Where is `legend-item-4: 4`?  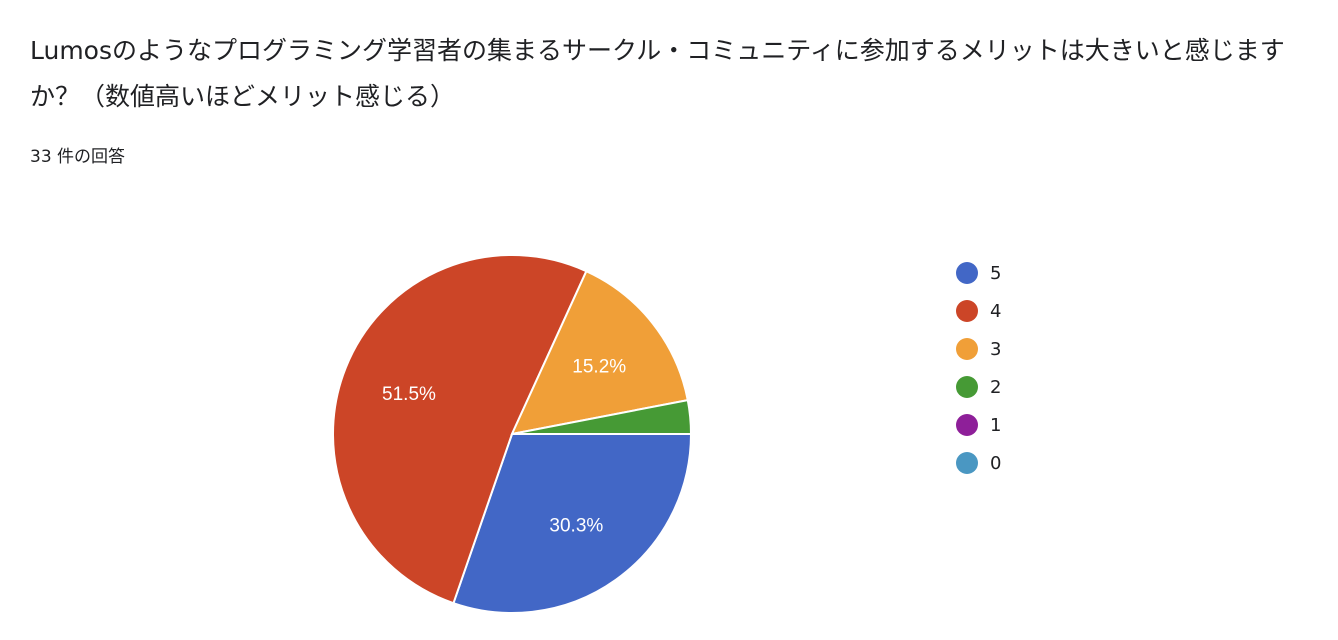 legend-item-4: 4 is located at coordinates (978, 311).